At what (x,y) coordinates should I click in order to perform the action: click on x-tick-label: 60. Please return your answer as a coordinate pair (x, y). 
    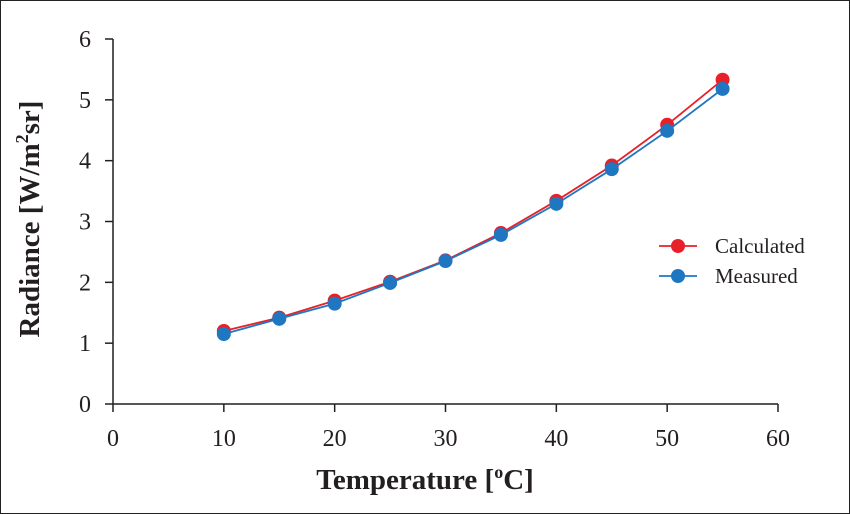
    Looking at the image, I should click on (778, 439).